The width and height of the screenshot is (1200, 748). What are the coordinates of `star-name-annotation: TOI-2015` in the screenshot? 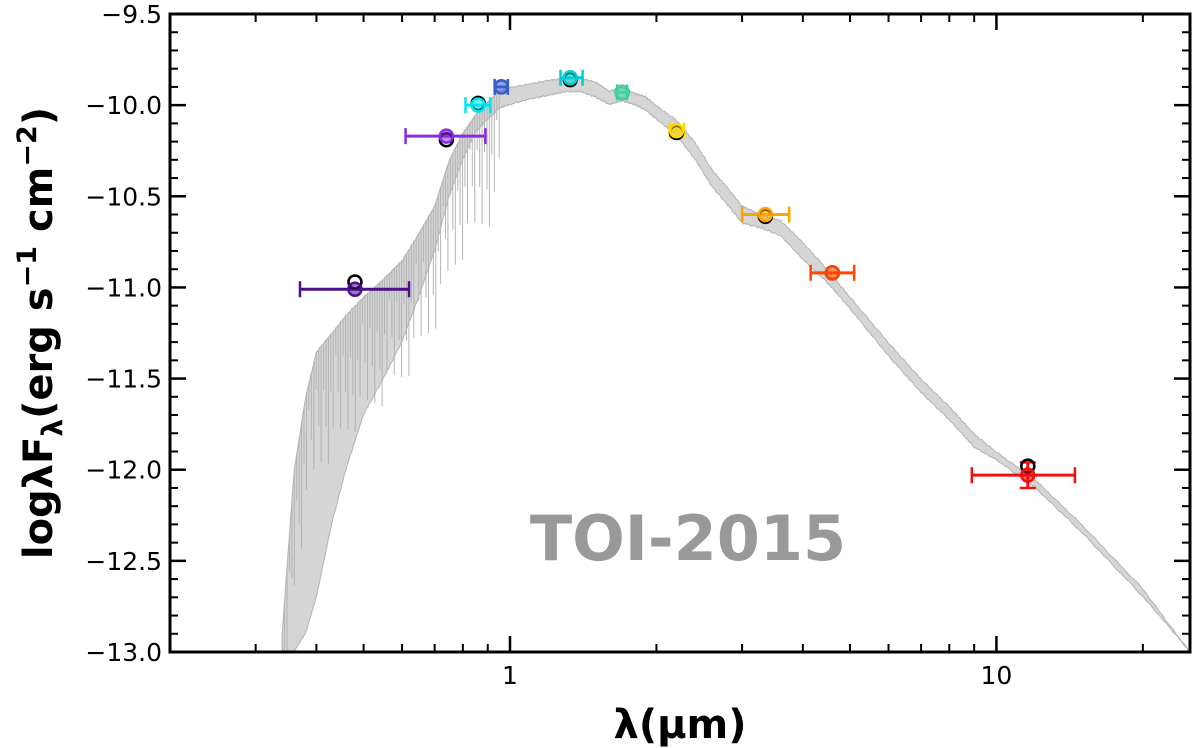 It's located at (688, 538).